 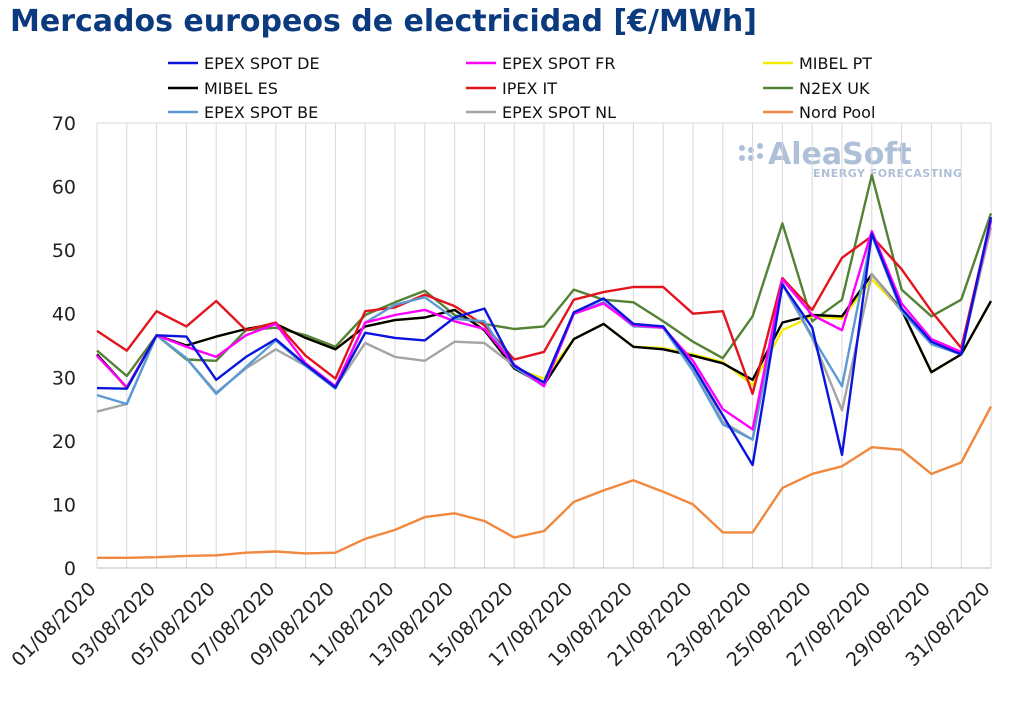 I want to click on legend-label: N2EX UK, so click(x=834, y=88).